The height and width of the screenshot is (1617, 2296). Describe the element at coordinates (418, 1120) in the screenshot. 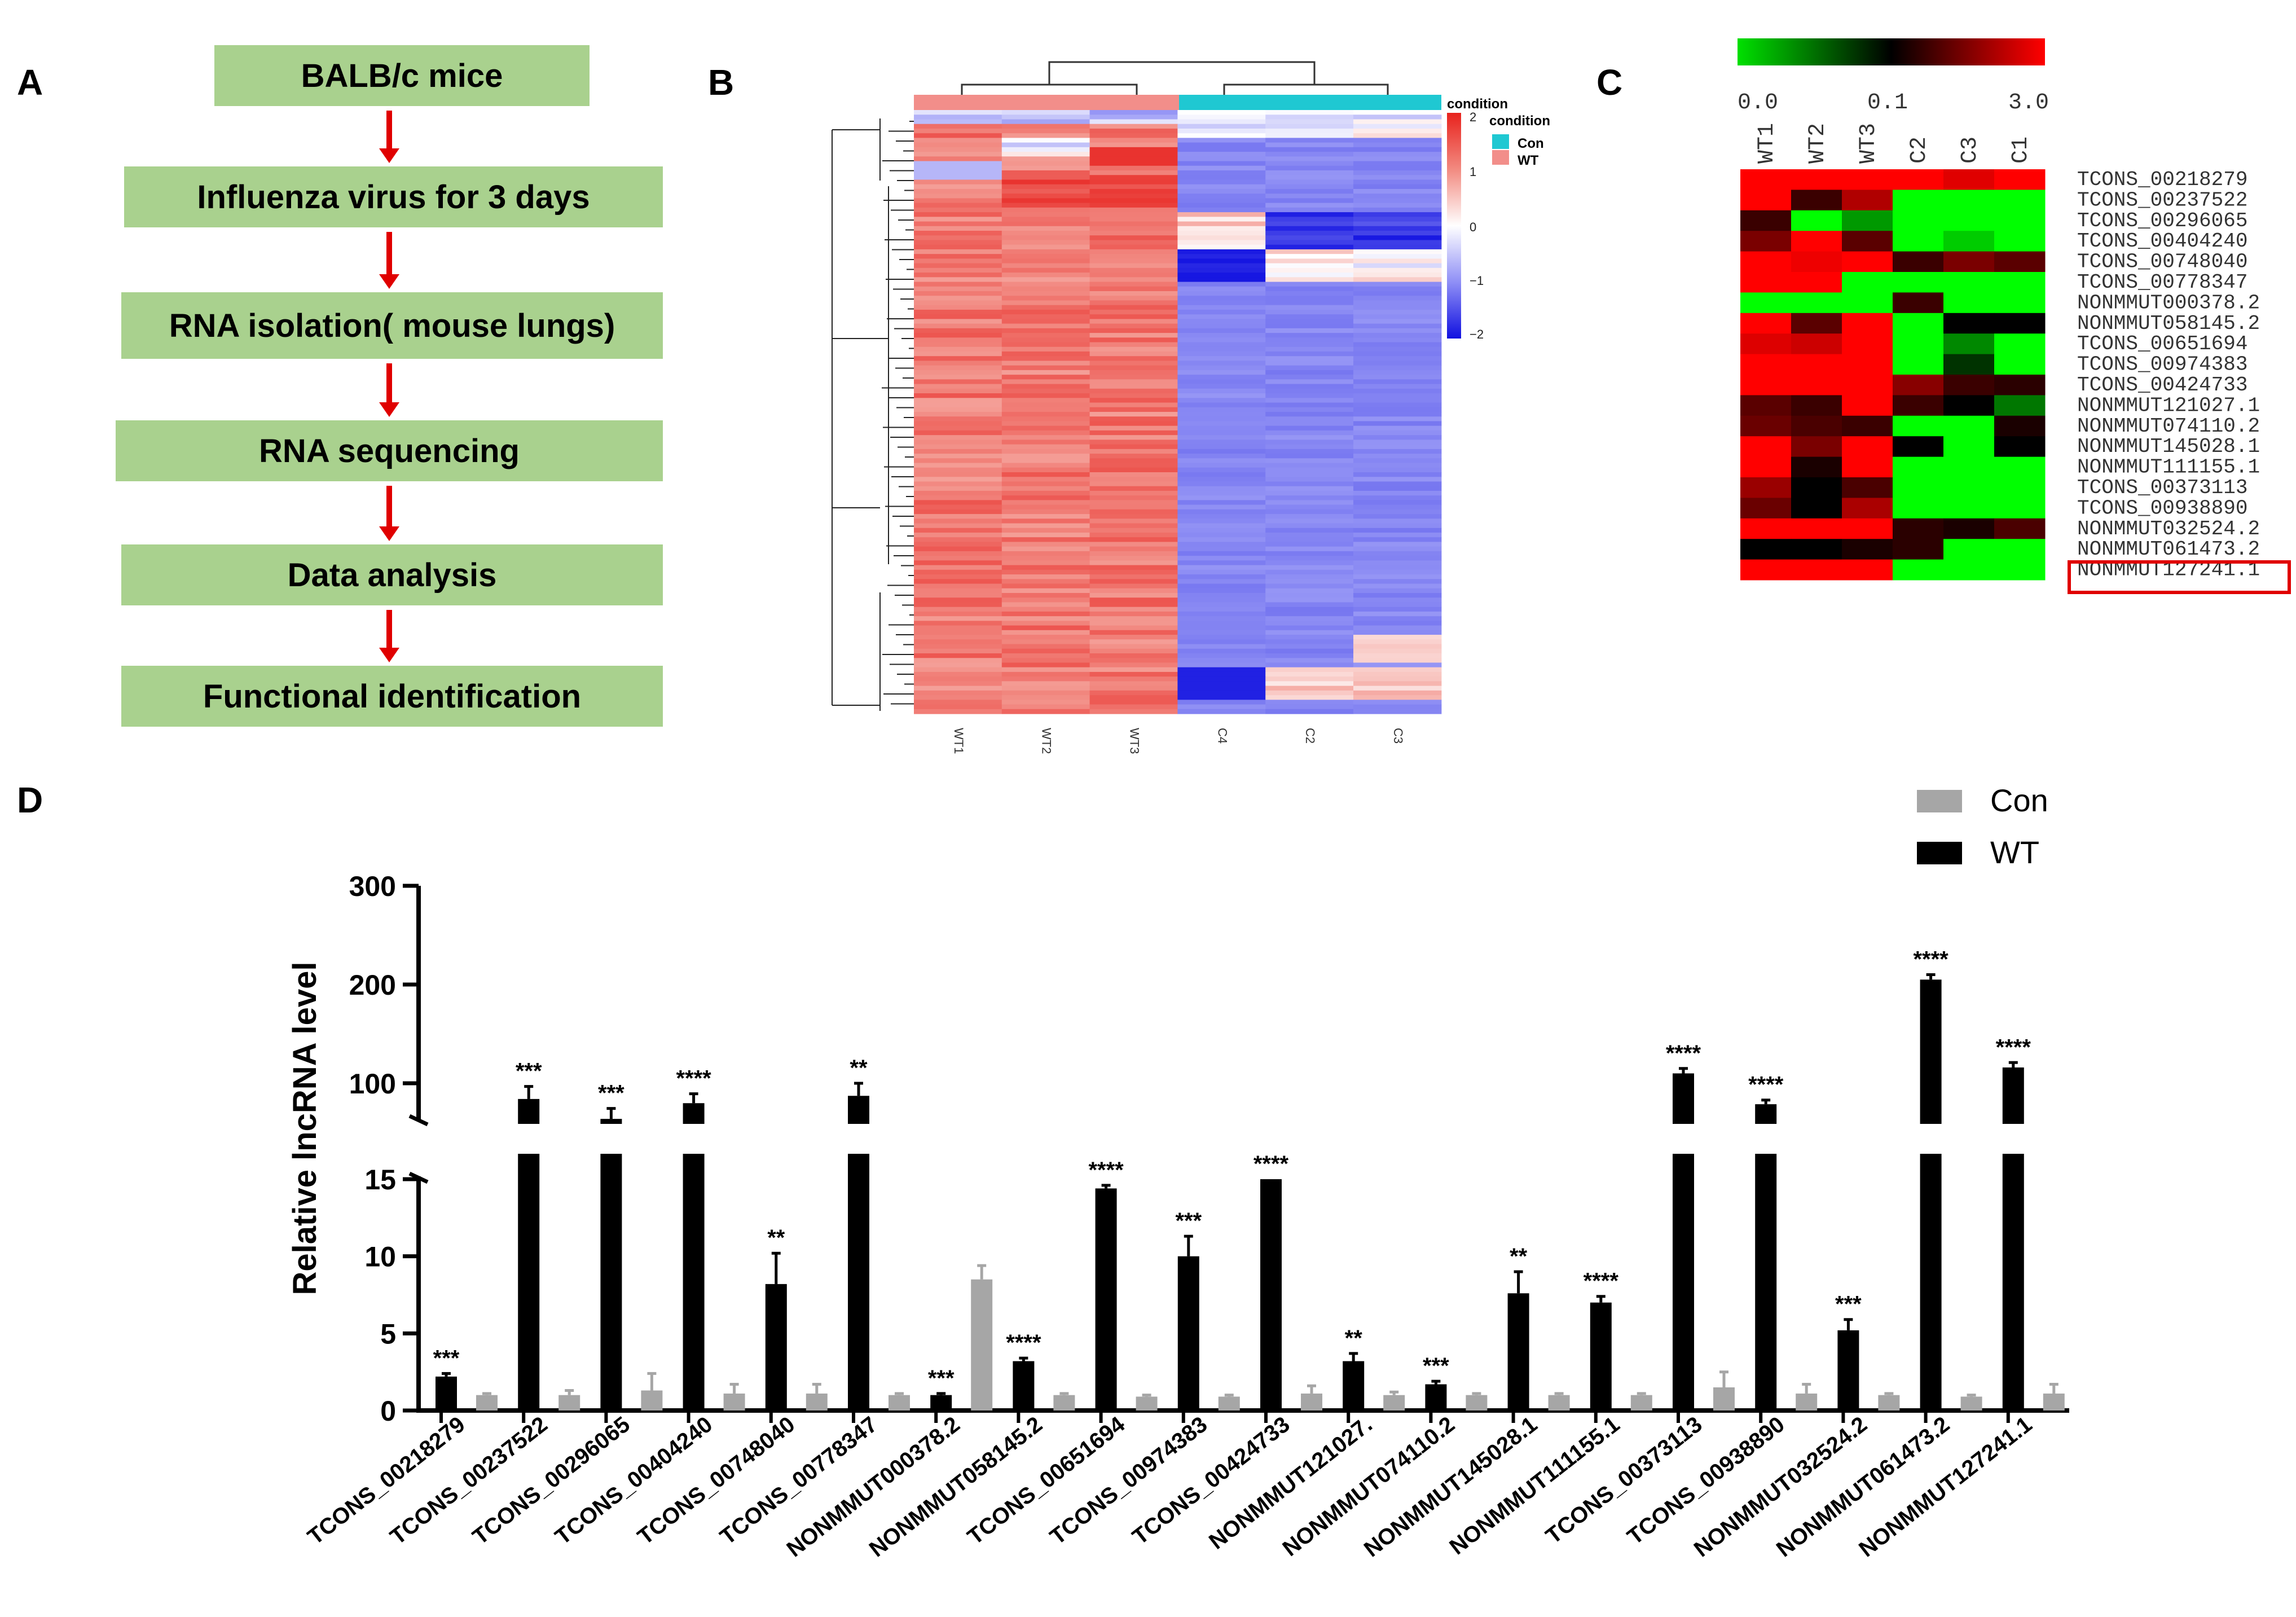

I see `axis-break-mark` at that location.